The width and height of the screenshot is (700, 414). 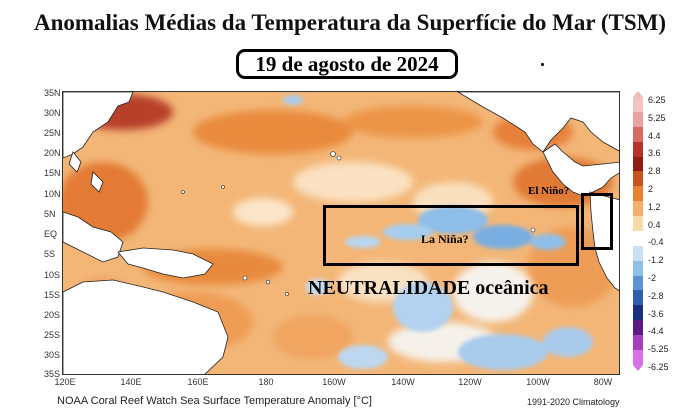 I want to click on lat-label: 35S, so click(x=52, y=374).